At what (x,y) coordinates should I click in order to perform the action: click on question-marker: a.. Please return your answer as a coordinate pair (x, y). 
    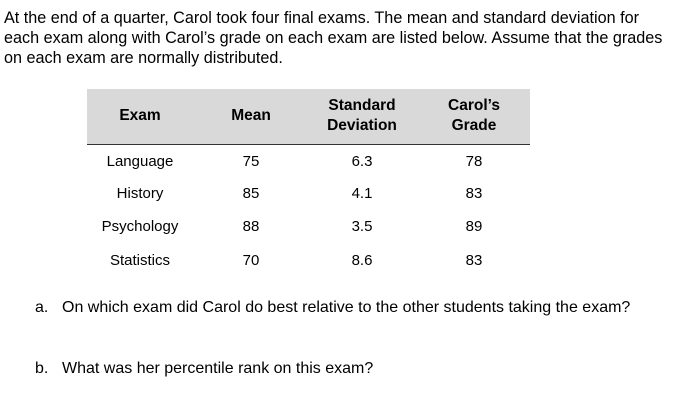
    Looking at the image, I should click on (42, 307).